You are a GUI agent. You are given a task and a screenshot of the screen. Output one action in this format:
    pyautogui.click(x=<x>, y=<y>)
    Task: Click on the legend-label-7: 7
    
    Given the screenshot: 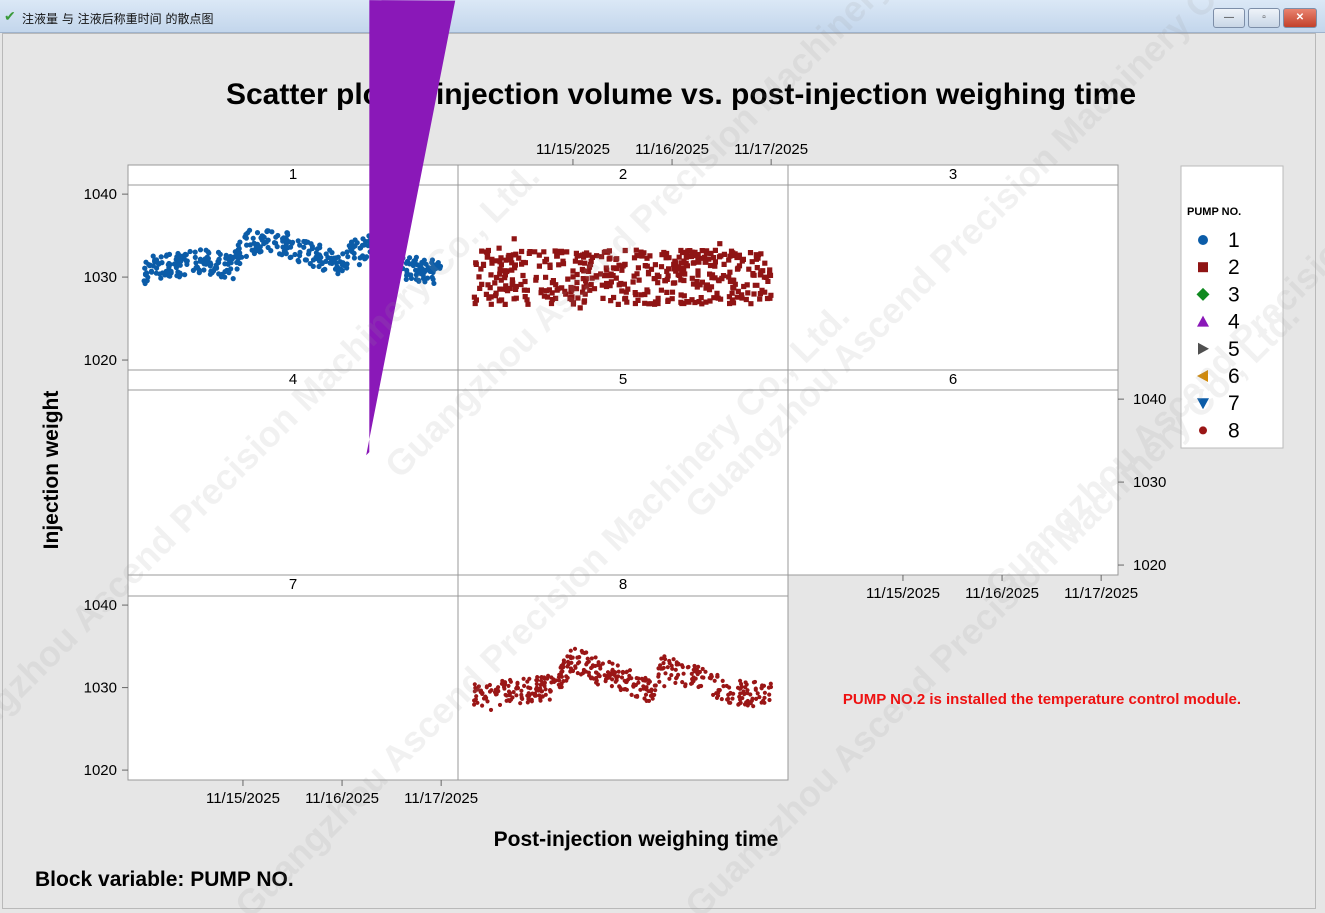 What is the action you would take?
    pyautogui.click(x=1234, y=403)
    